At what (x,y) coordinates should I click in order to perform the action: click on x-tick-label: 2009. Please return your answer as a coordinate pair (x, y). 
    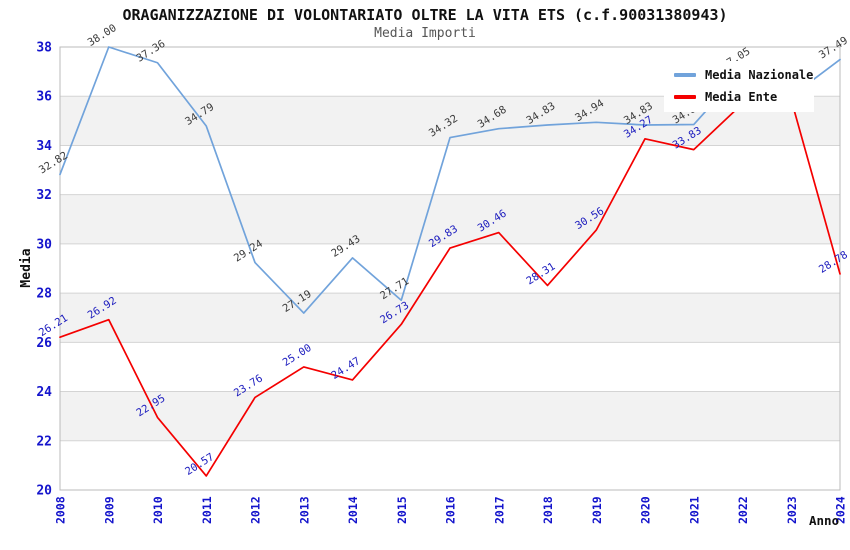
    Looking at the image, I should click on (109, 510).